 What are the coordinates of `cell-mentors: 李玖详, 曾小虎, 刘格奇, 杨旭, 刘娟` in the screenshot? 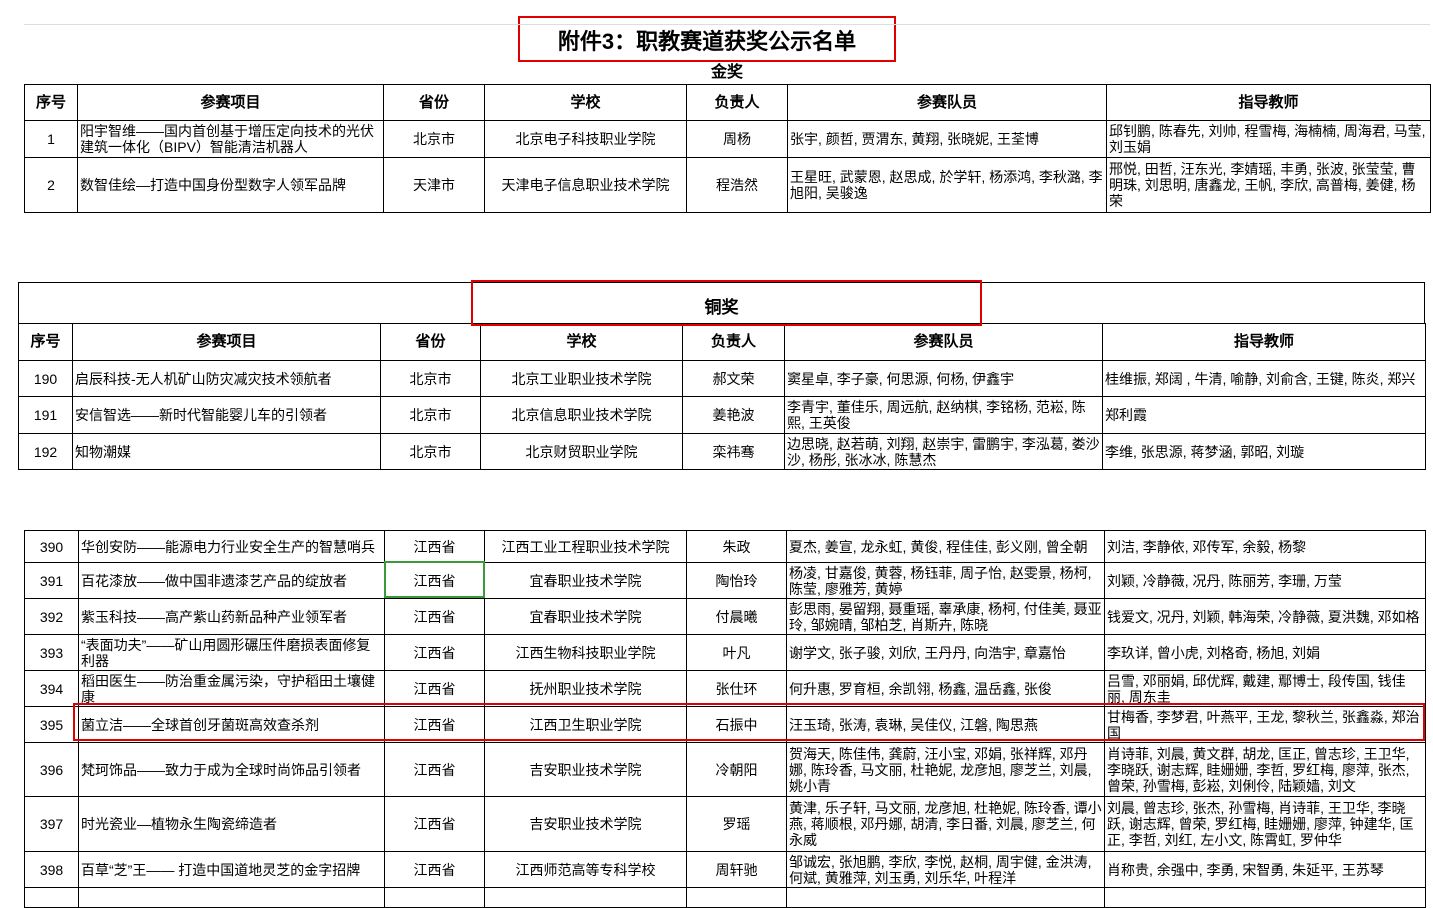 It's located at (1265, 652).